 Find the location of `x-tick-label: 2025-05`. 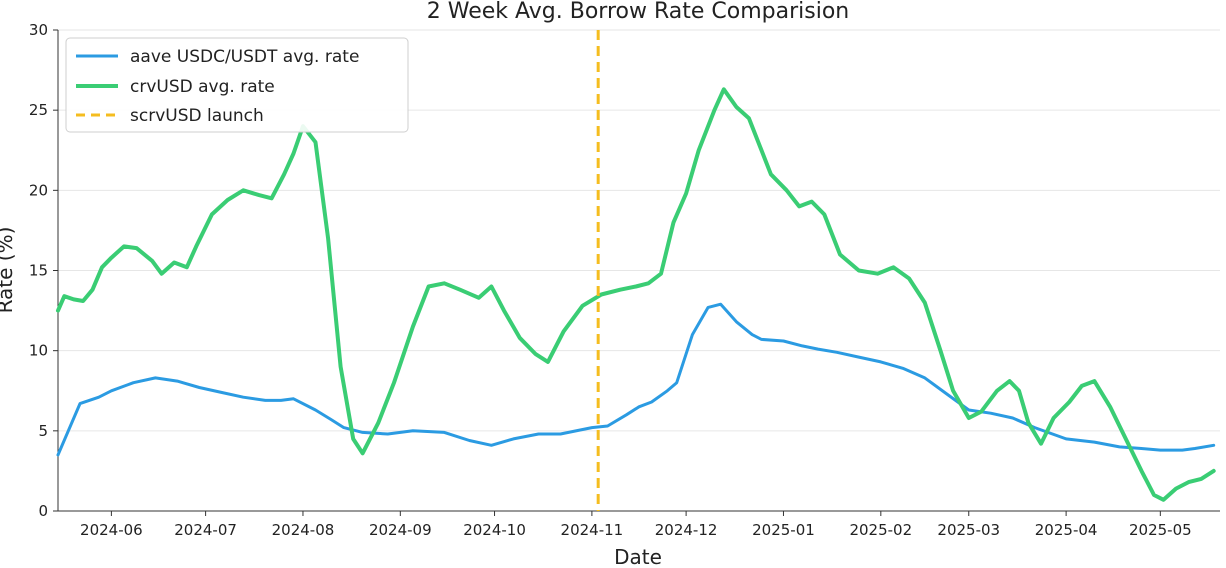

x-tick-label: 2025-05 is located at coordinates (1160, 530).